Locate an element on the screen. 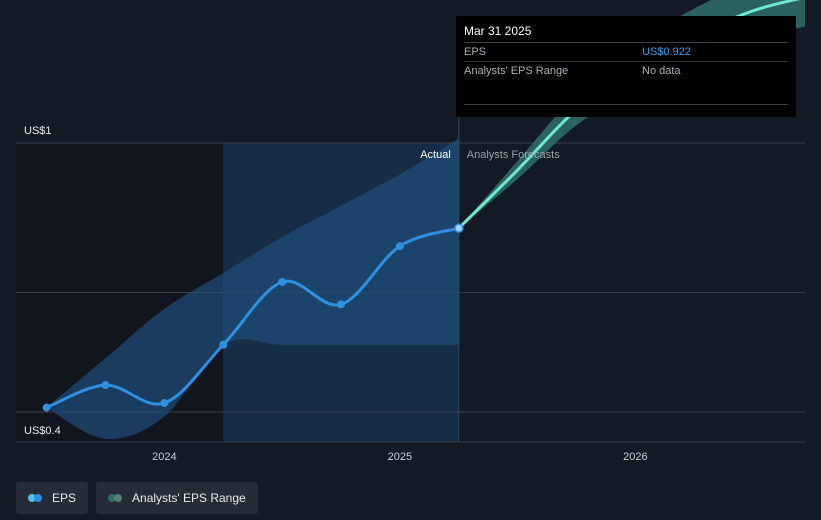 The width and height of the screenshot is (821, 520). chart-legend: EPS Analysts' EPS Range is located at coordinates (137, 498).